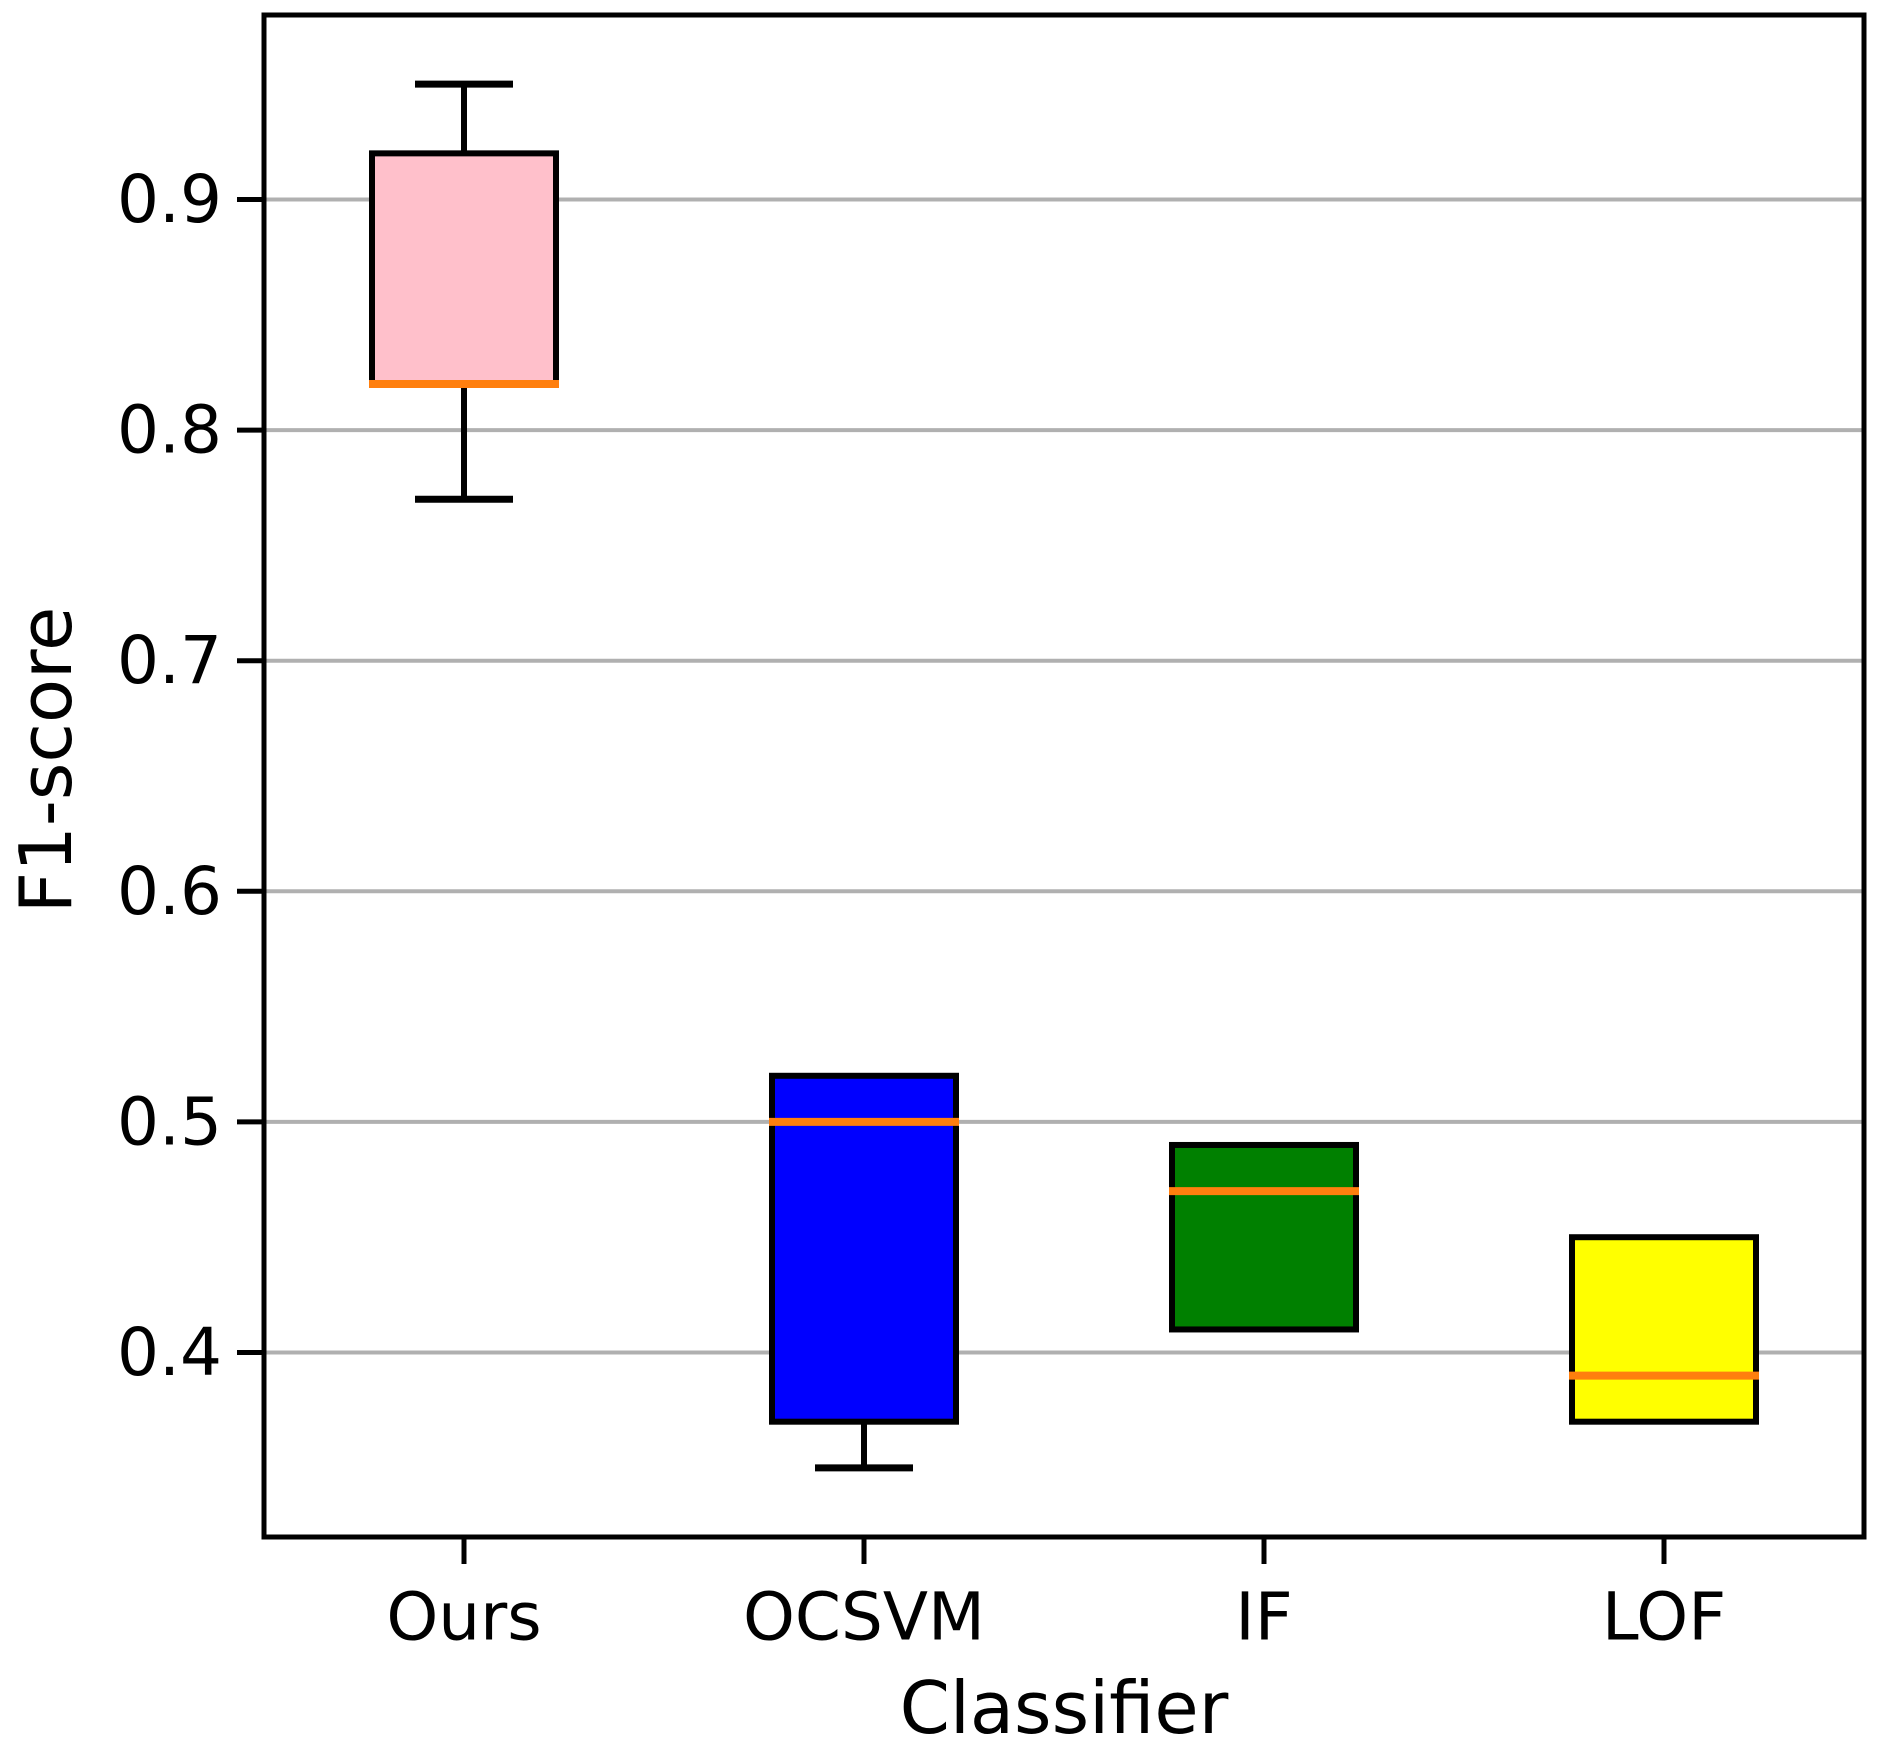 The width and height of the screenshot is (1884, 1757). I want to click on y-tick-label-0.8: 0.8, so click(169, 430).